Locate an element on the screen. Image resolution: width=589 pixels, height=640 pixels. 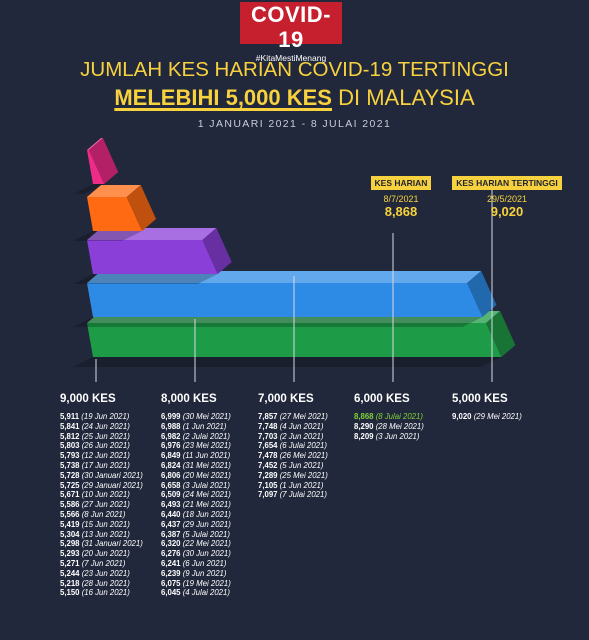
entry-value: 6,320 is located at coordinates (171, 544).